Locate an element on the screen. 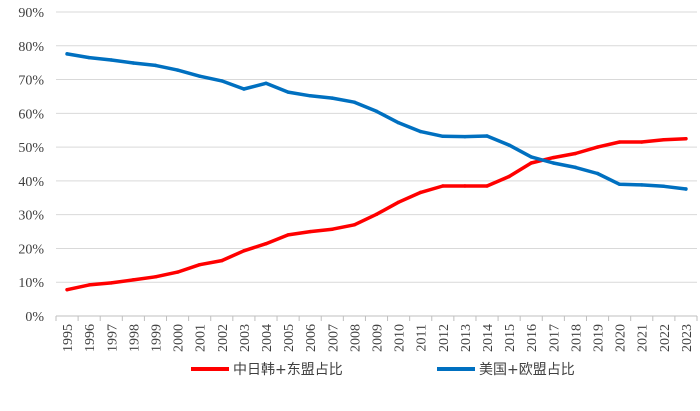 The image size is (700, 411). x-tick-label: 2022 is located at coordinates (665, 338).